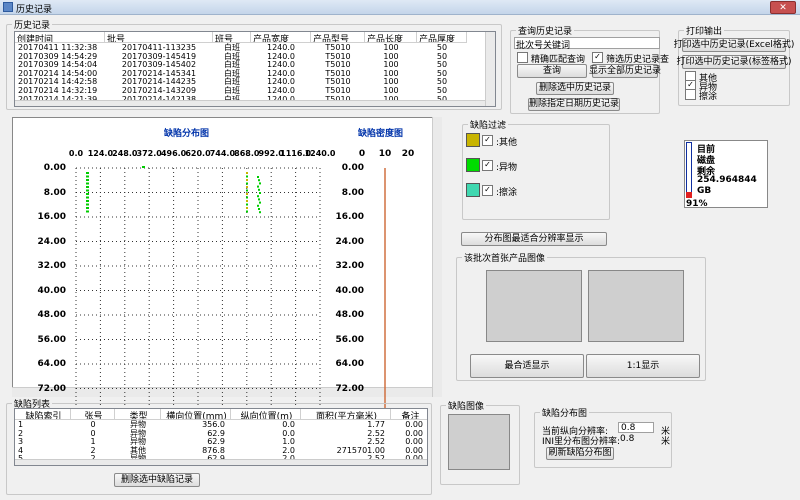  What do you see at coordinates (552, 71) in the screenshot?
I see `button: 查询` at bounding box center [552, 71].